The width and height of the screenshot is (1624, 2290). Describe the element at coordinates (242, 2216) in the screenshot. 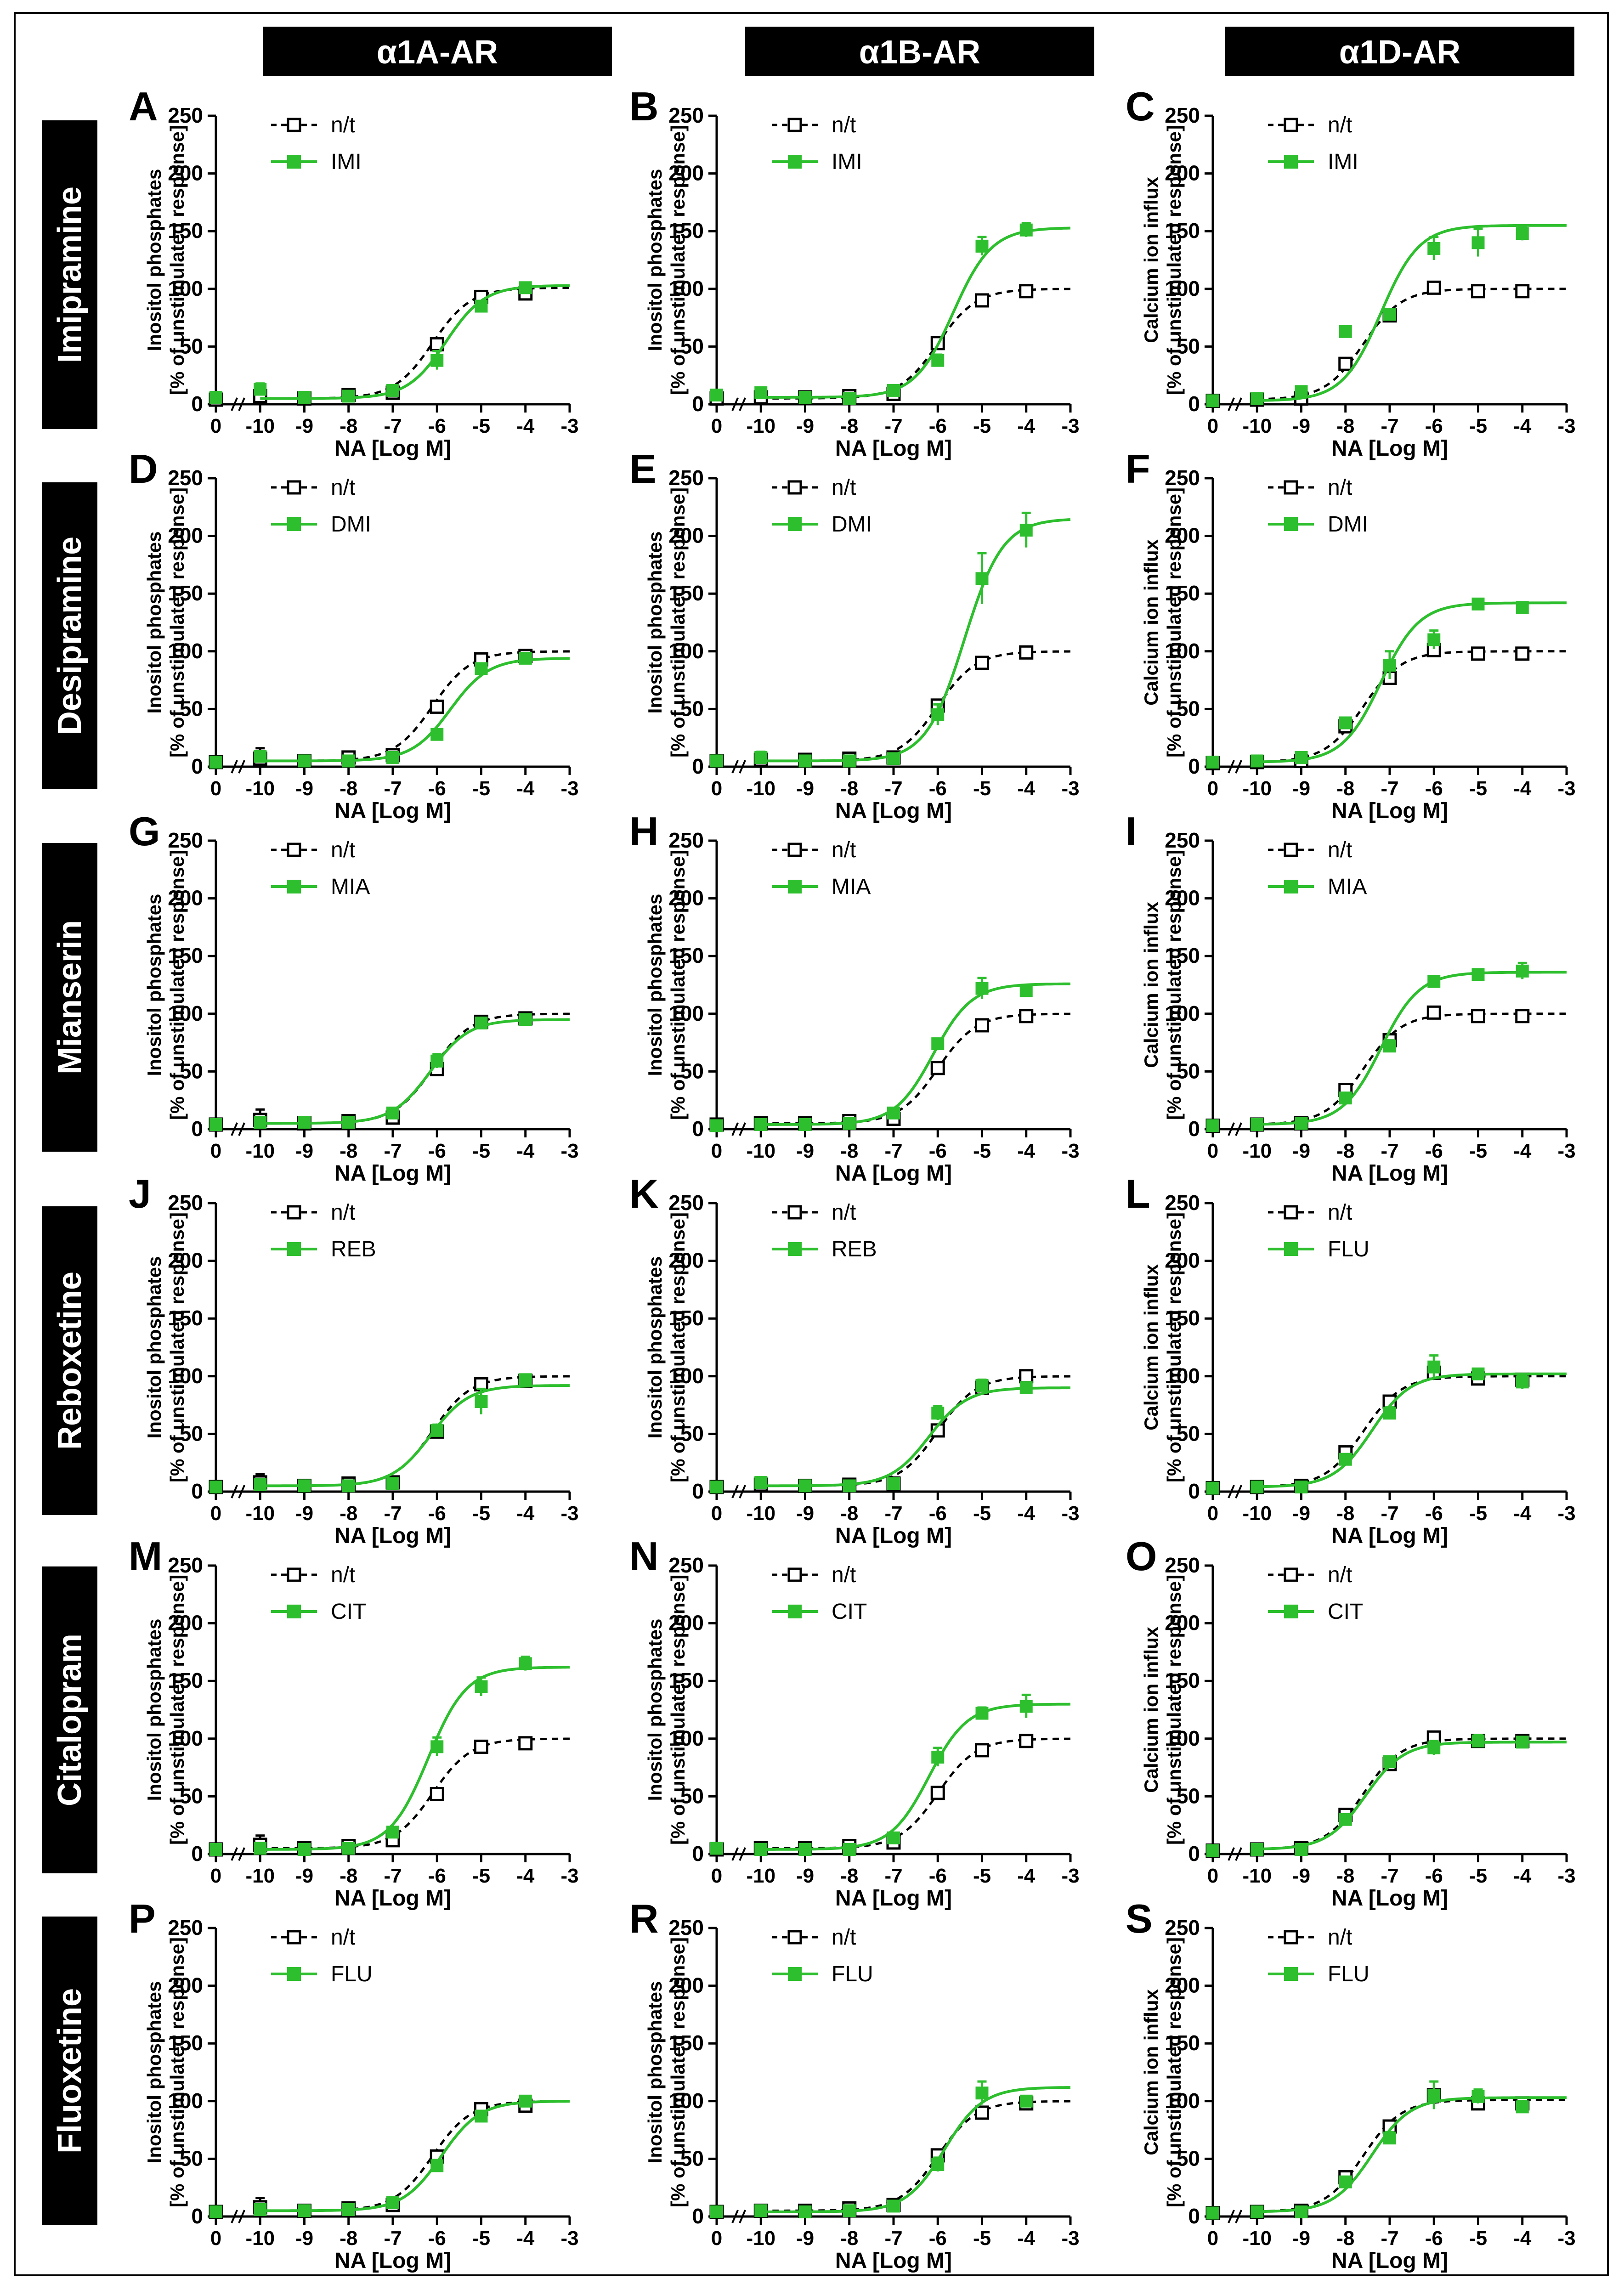

I see `axis-break-mark` at that location.